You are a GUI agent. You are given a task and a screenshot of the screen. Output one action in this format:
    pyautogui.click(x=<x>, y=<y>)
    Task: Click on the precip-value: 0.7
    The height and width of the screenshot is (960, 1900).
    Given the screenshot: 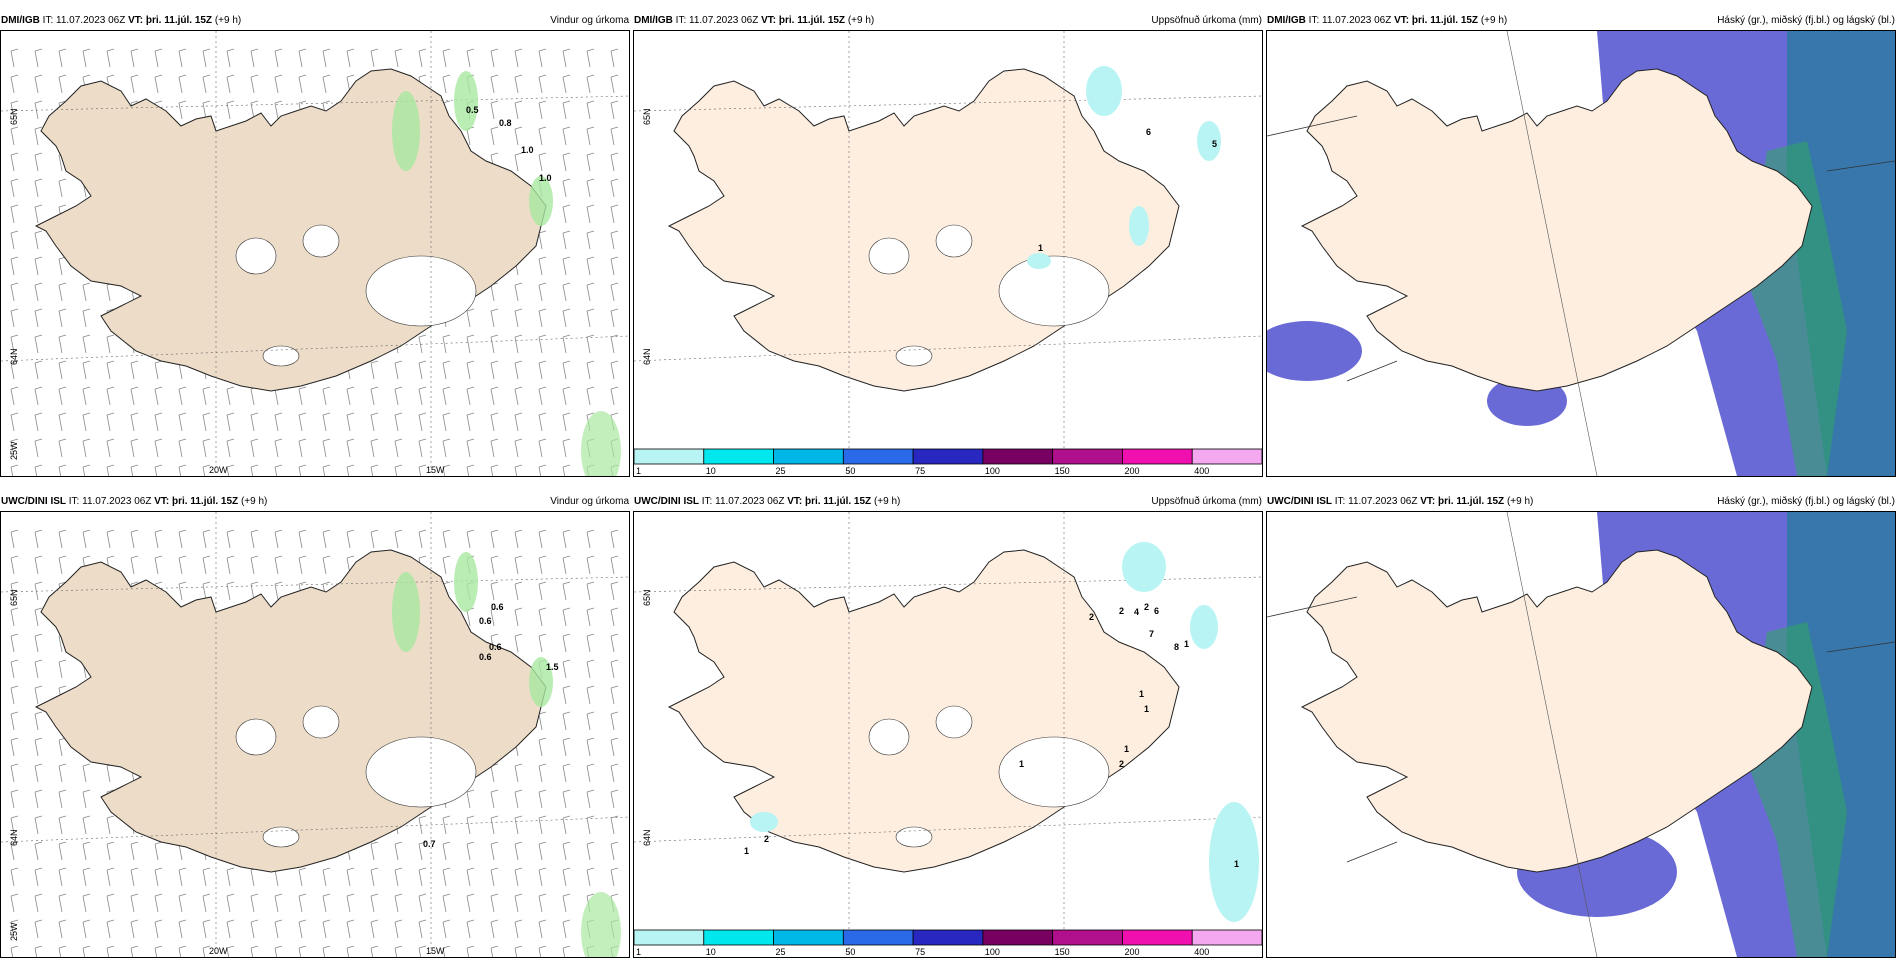 What is the action you would take?
    pyautogui.click(x=429, y=844)
    